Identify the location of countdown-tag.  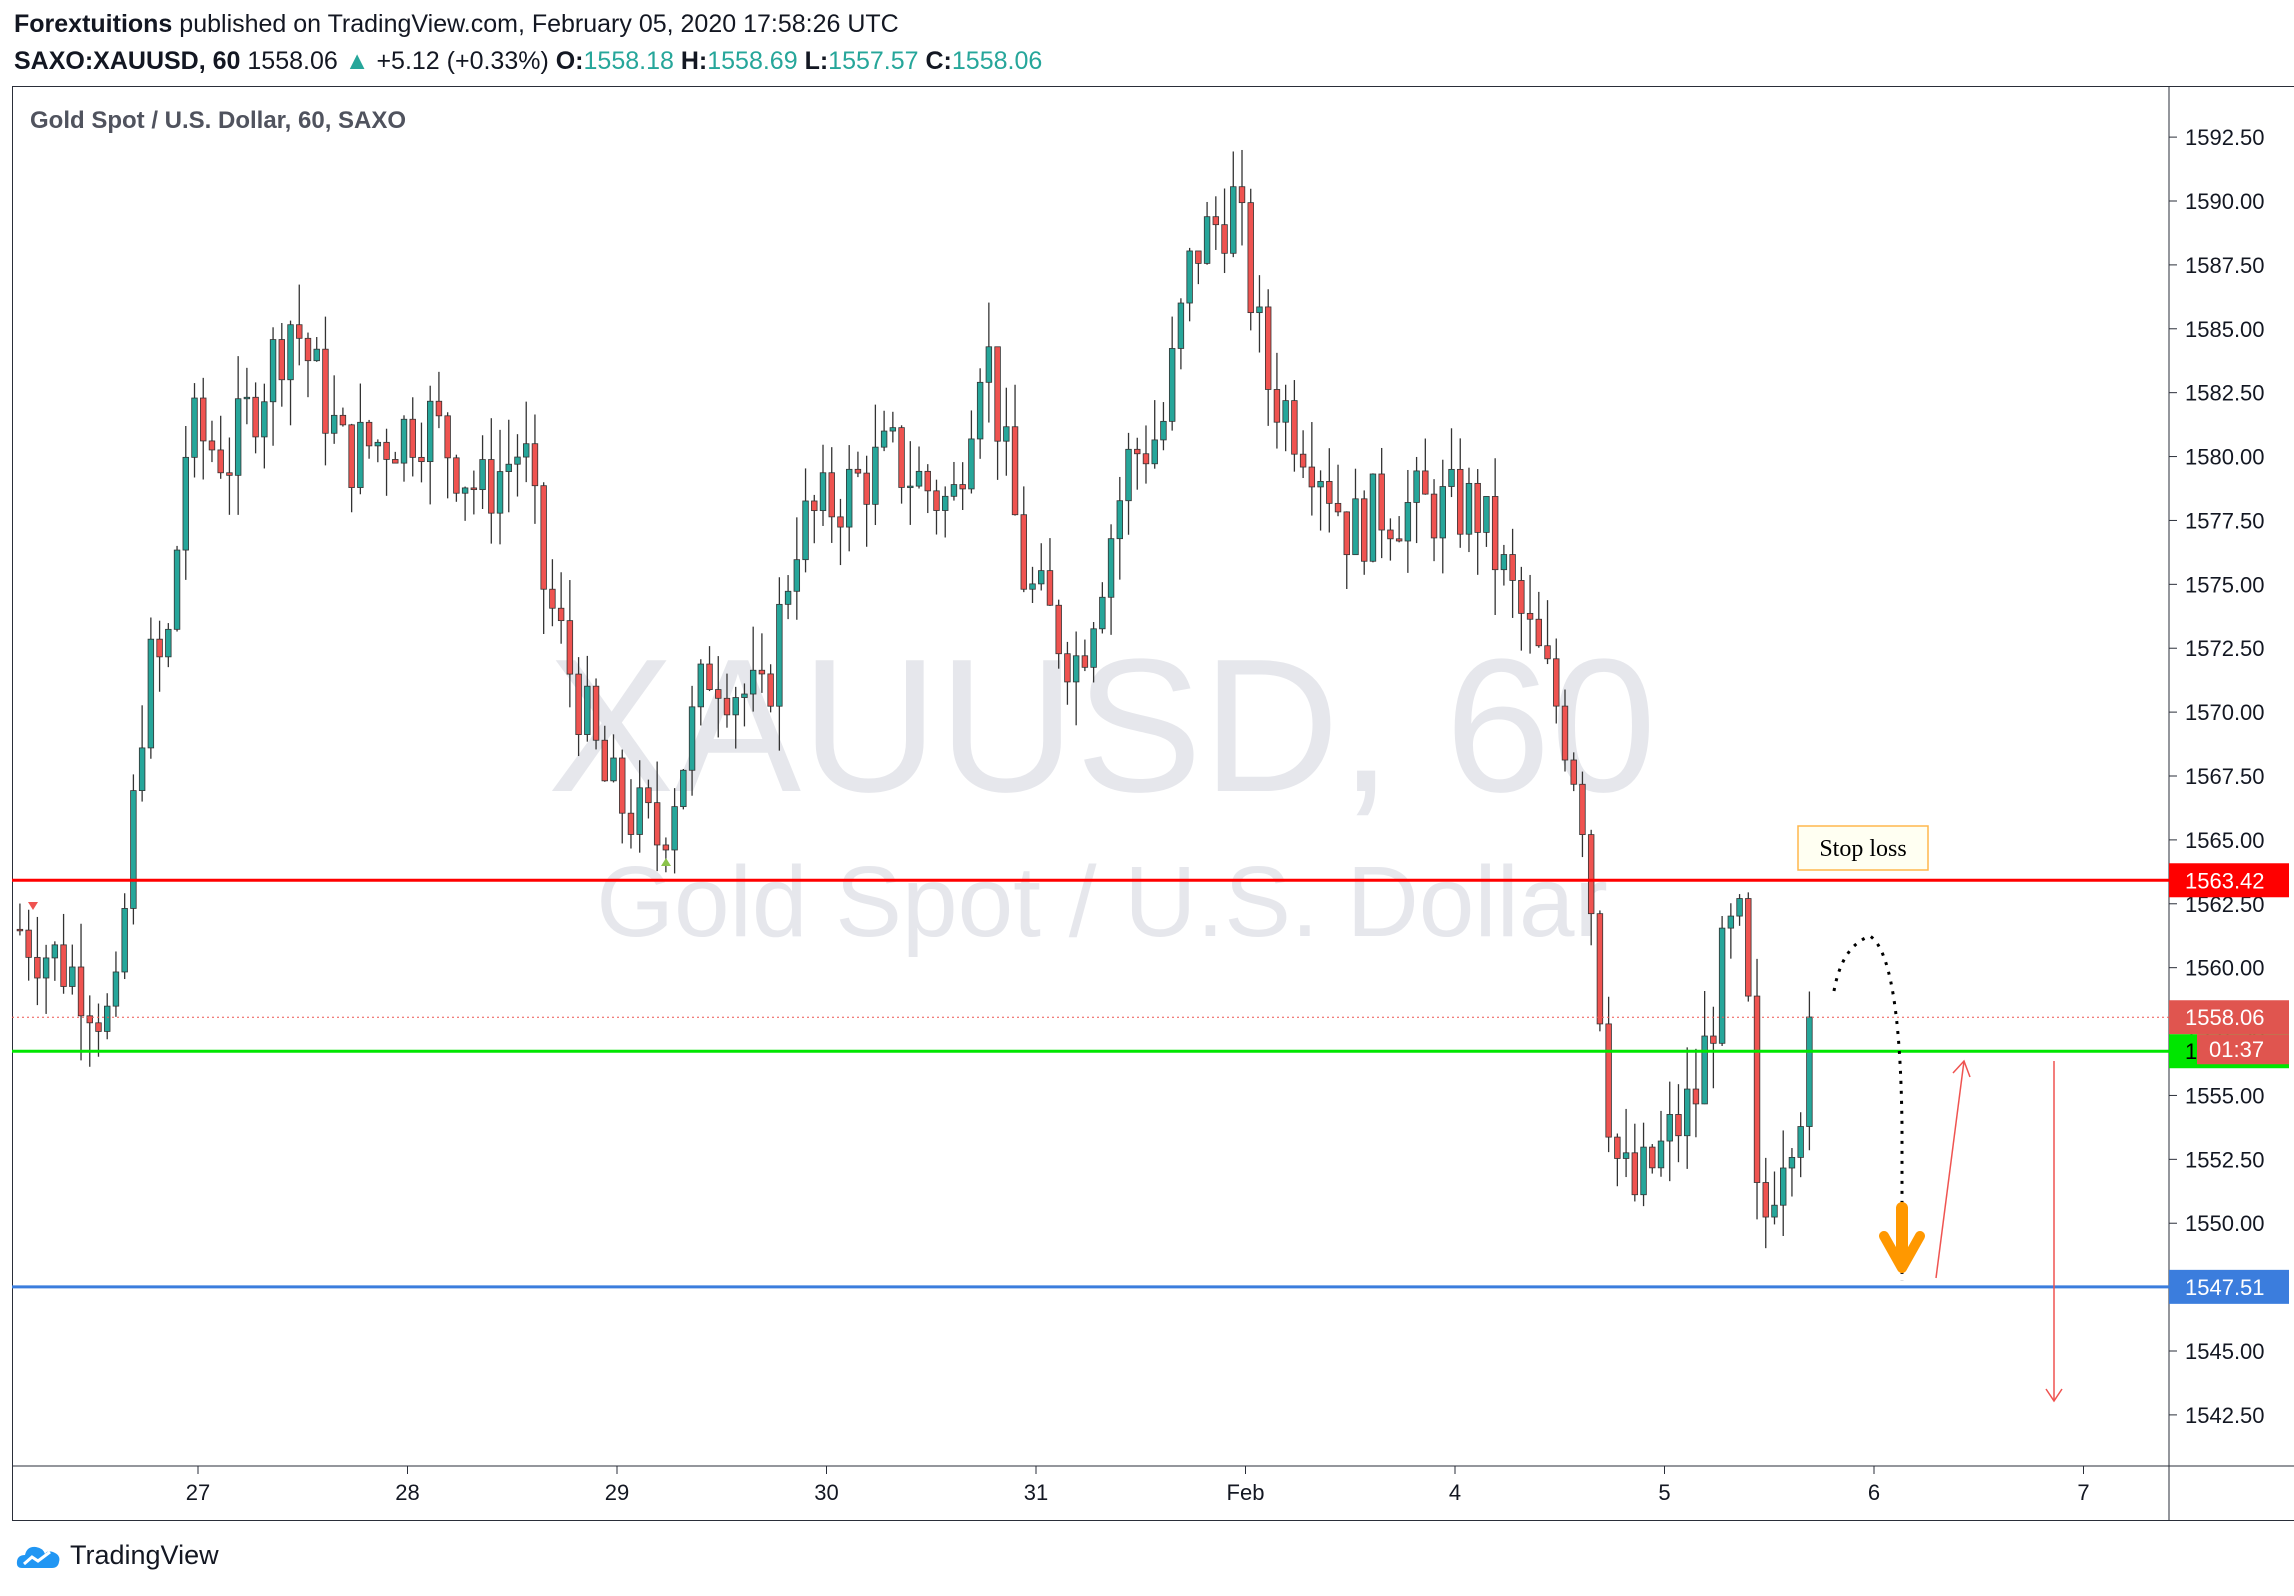
(2243, 1049).